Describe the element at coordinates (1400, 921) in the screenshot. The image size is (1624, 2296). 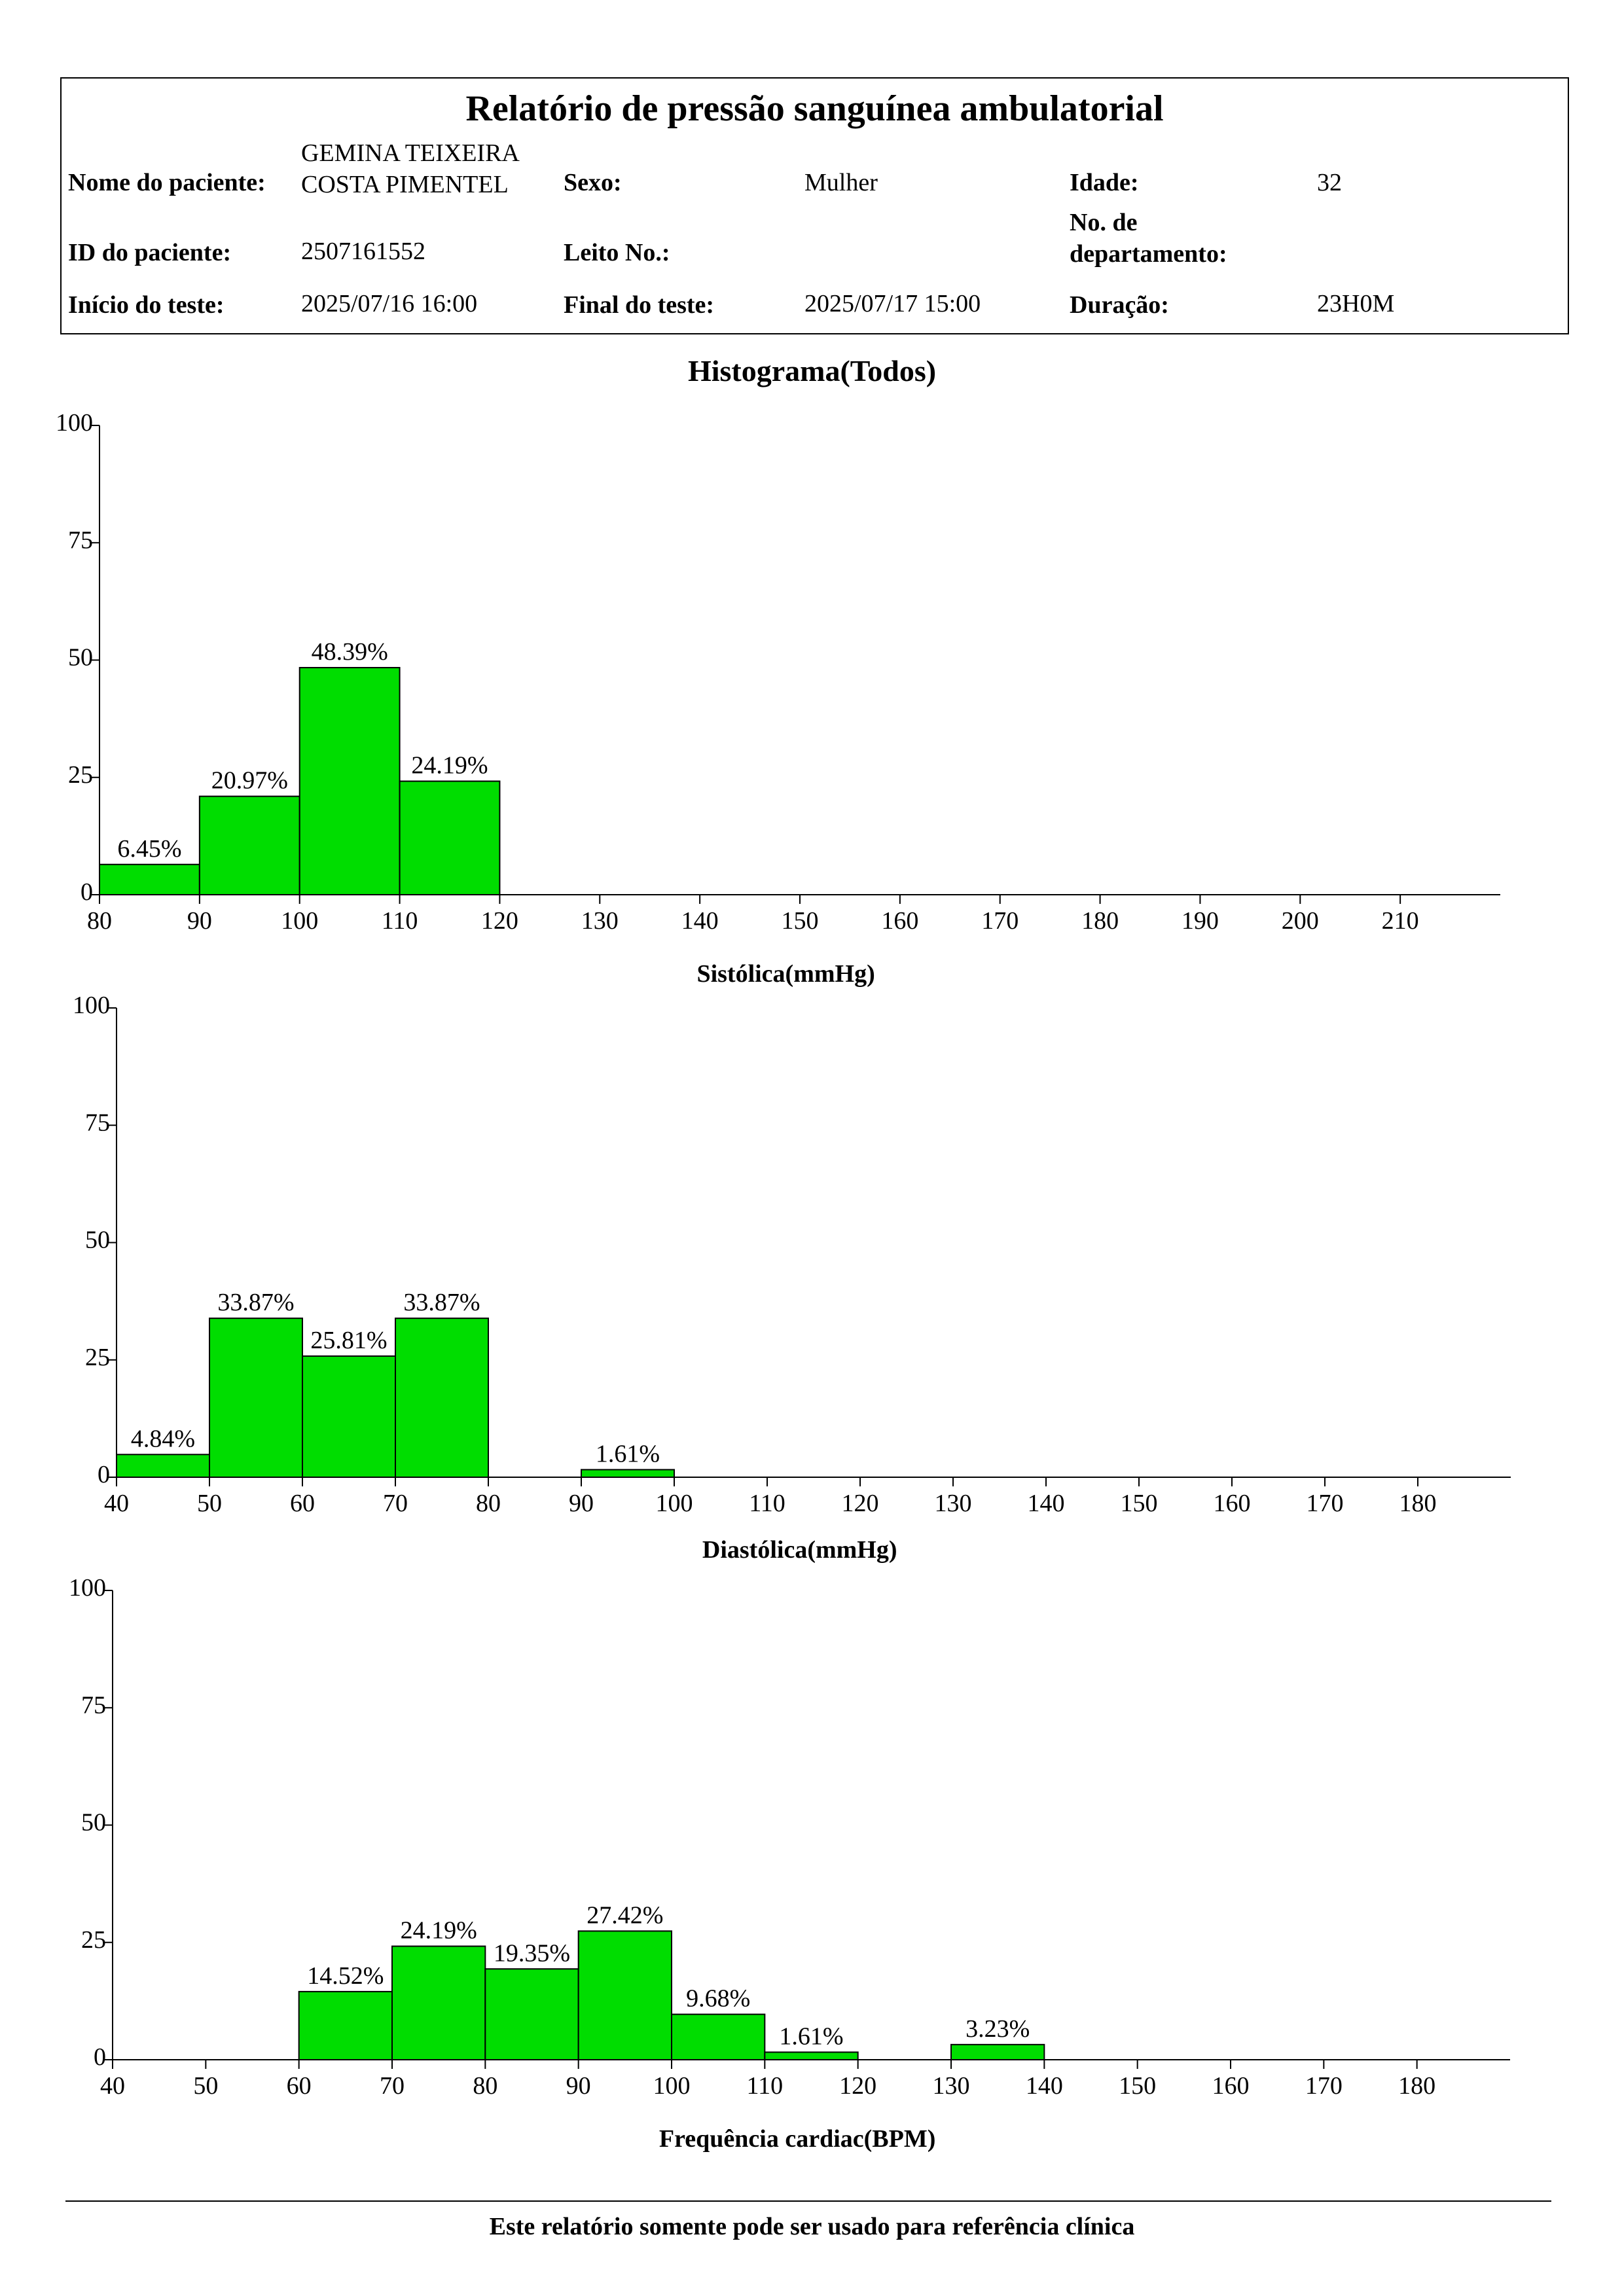
I see `x-tick-label: 210` at that location.